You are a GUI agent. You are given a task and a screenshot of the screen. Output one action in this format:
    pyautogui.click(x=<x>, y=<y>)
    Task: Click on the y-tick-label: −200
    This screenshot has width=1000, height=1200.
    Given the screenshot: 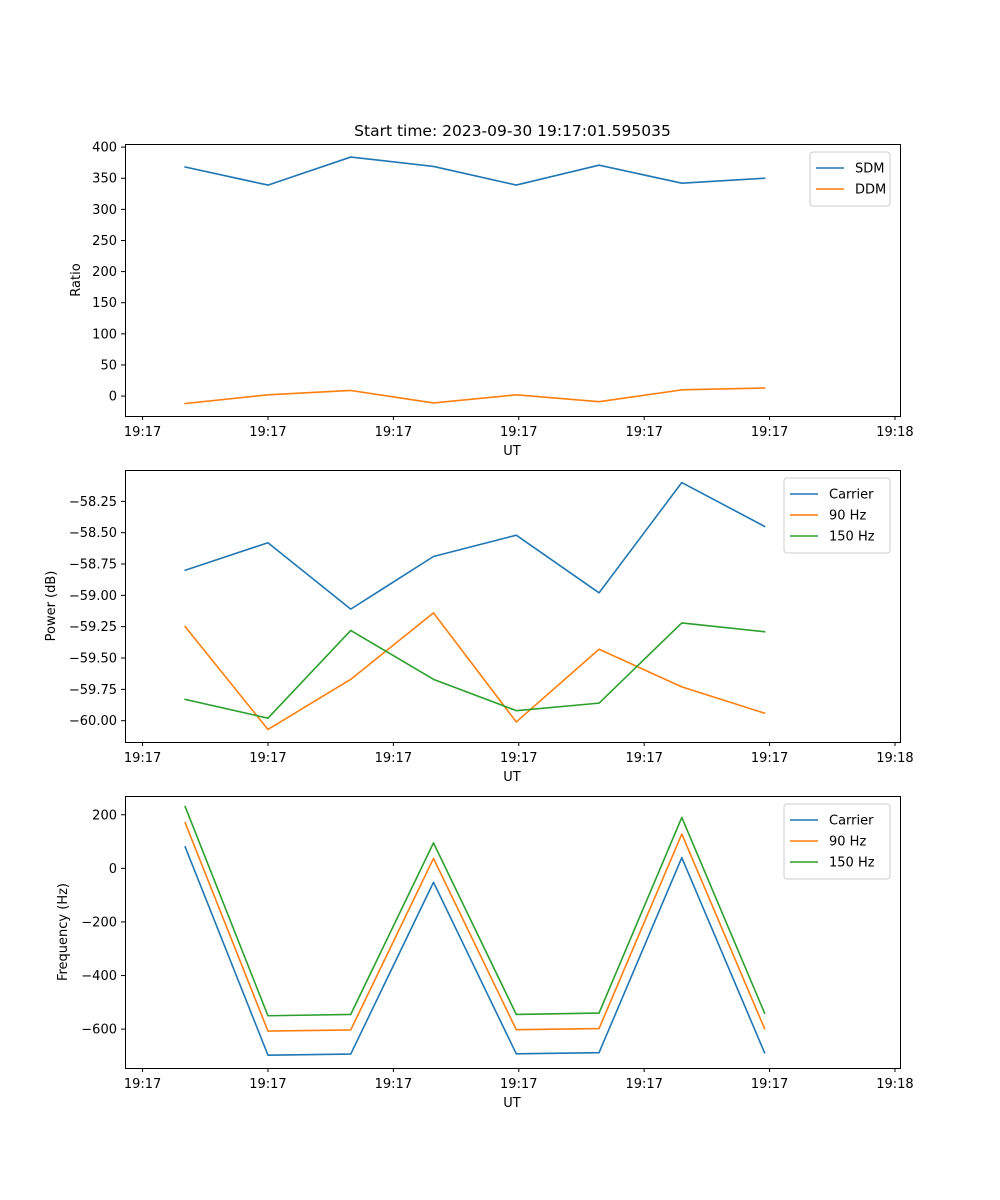 What is the action you would take?
    pyautogui.click(x=99, y=922)
    